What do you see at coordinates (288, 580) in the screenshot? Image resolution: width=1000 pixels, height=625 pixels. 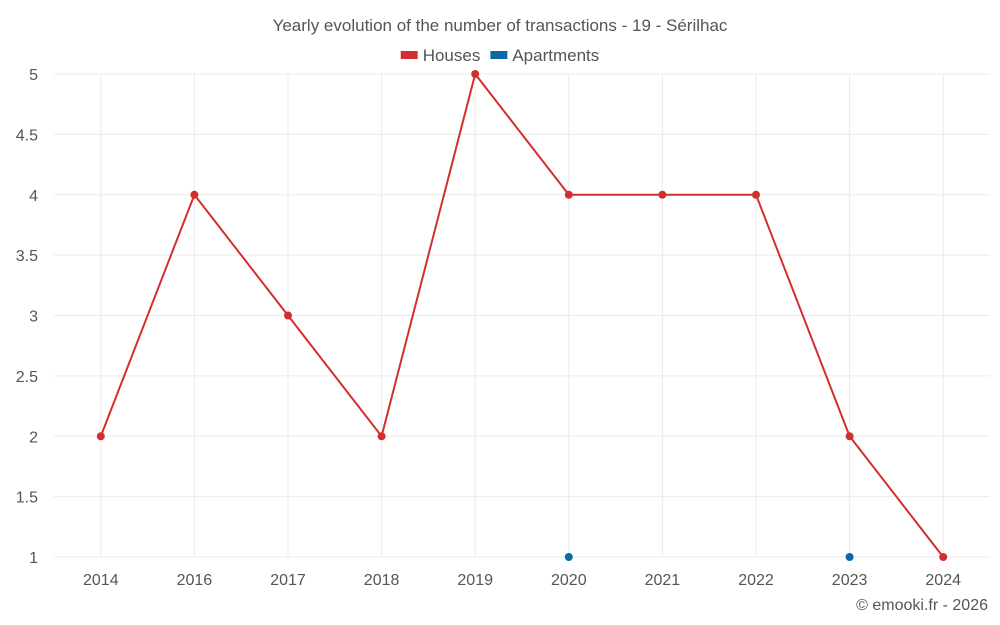 I see `x-tick-label: 2017` at bounding box center [288, 580].